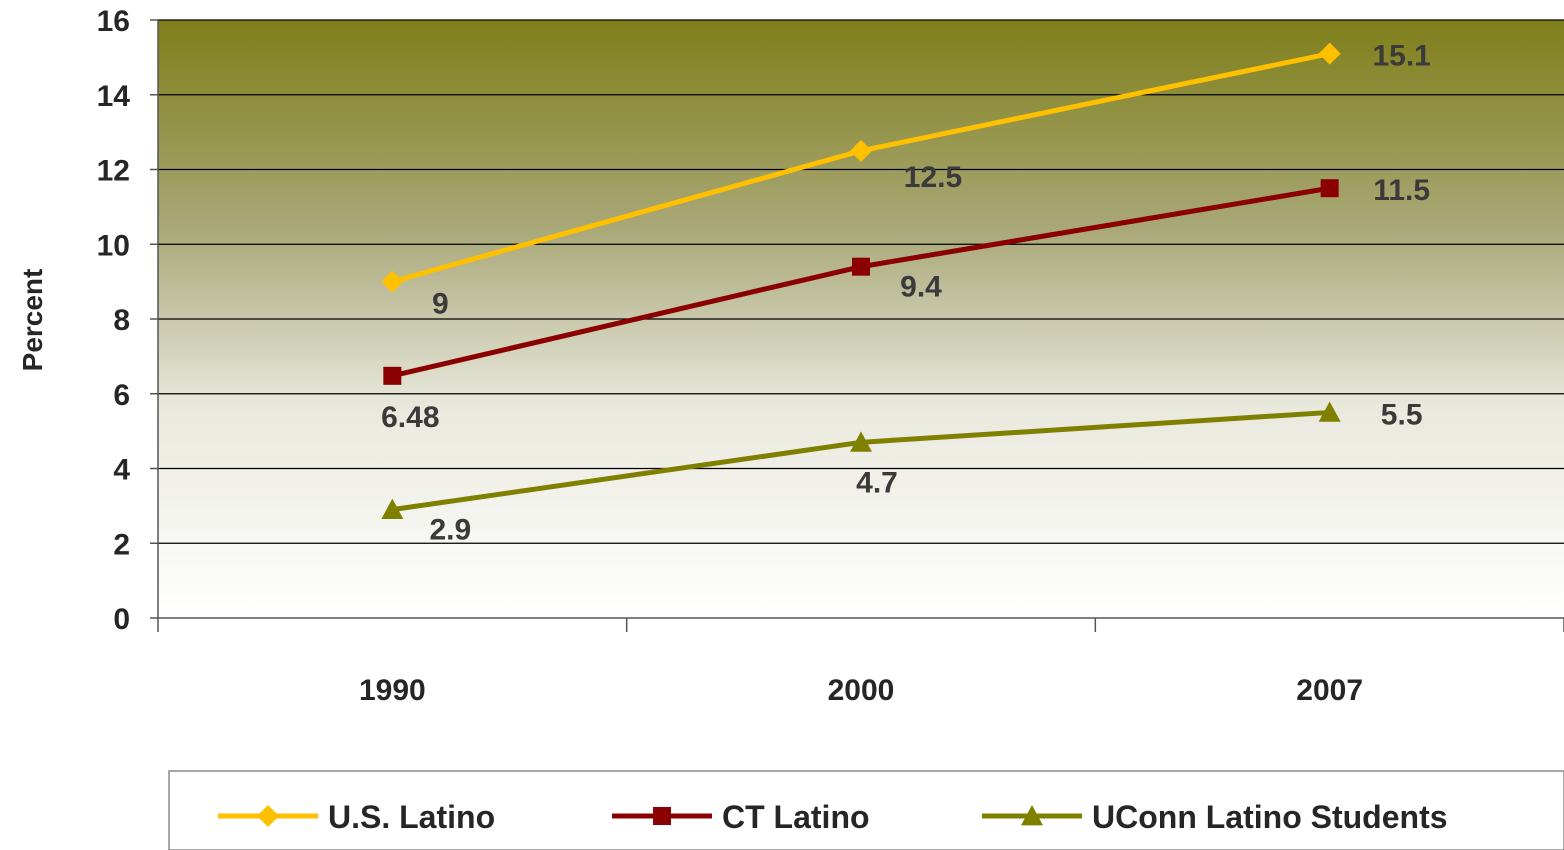  What do you see at coordinates (113, 171) in the screenshot?
I see `y-tick-label-12: 12` at bounding box center [113, 171].